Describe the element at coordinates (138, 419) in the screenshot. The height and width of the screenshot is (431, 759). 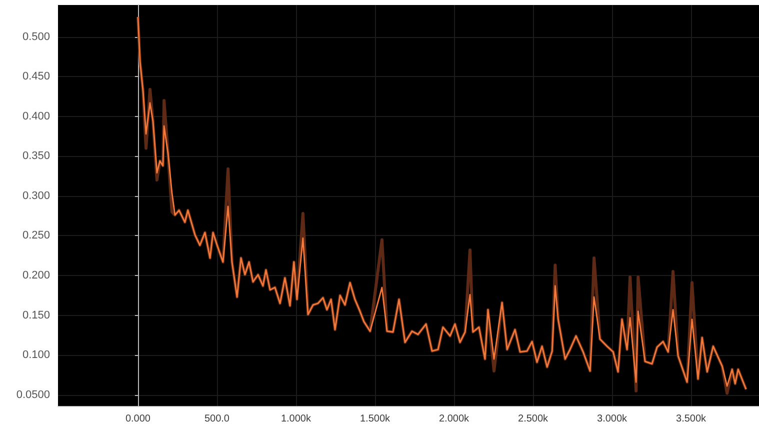
I see `x-tick-label: 0.000` at that location.